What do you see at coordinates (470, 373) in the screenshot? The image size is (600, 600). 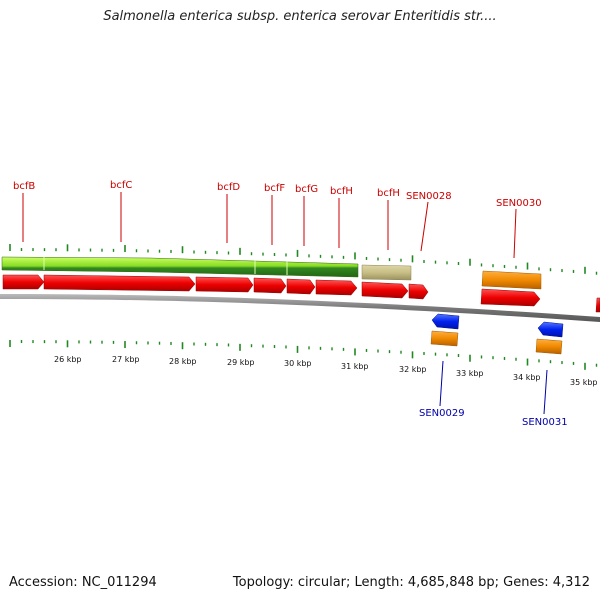 I see `kbp-label: 33 kbp` at bounding box center [470, 373].